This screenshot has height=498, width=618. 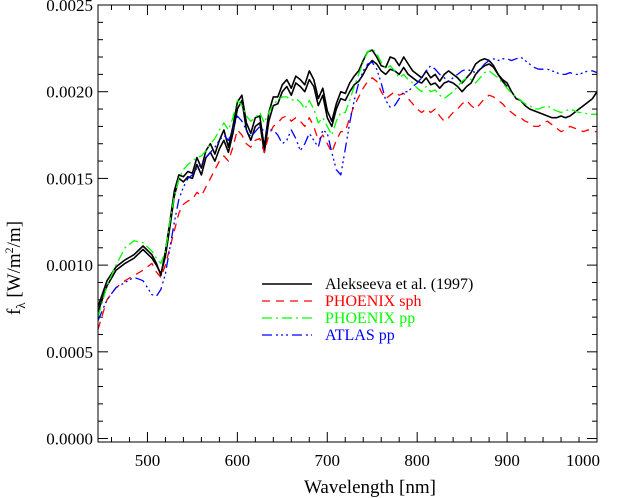 I want to click on x-tick-label: 900, so click(x=507, y=460).